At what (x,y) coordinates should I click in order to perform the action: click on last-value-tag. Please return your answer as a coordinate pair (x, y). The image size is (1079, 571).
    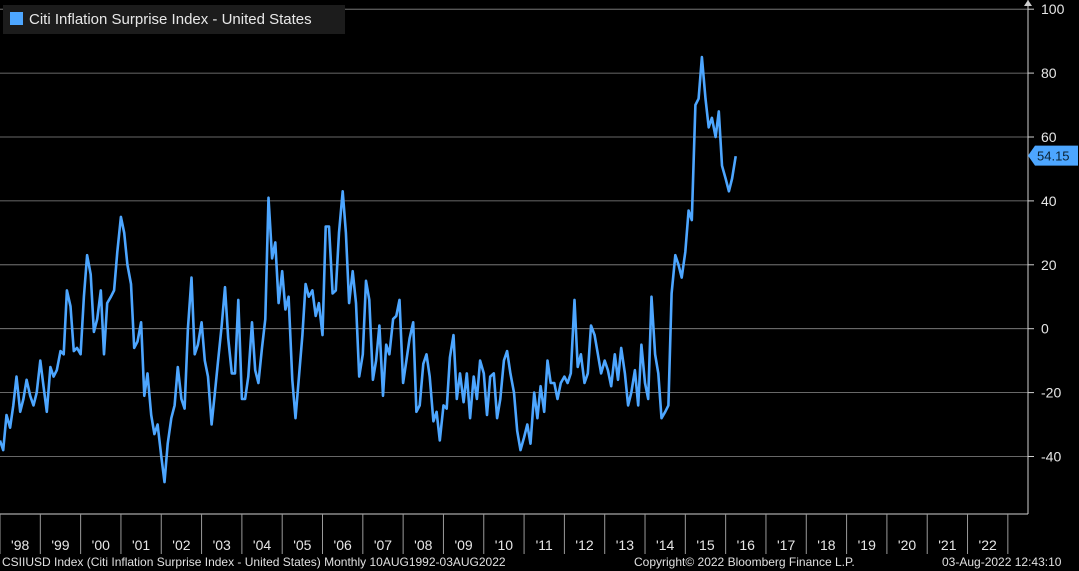
    Looking at the image, I should click on (1053, 155).